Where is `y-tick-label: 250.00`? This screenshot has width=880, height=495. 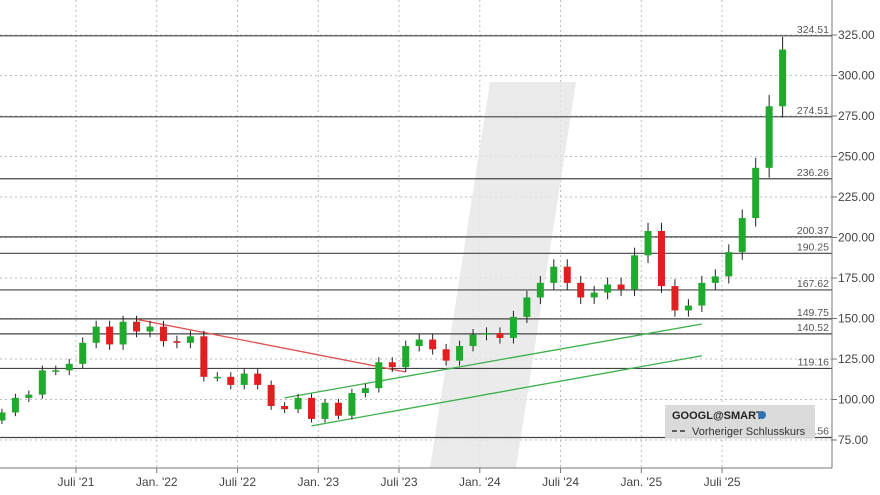 y-tick-label: 250.00 is located at coordinates (856, 157).